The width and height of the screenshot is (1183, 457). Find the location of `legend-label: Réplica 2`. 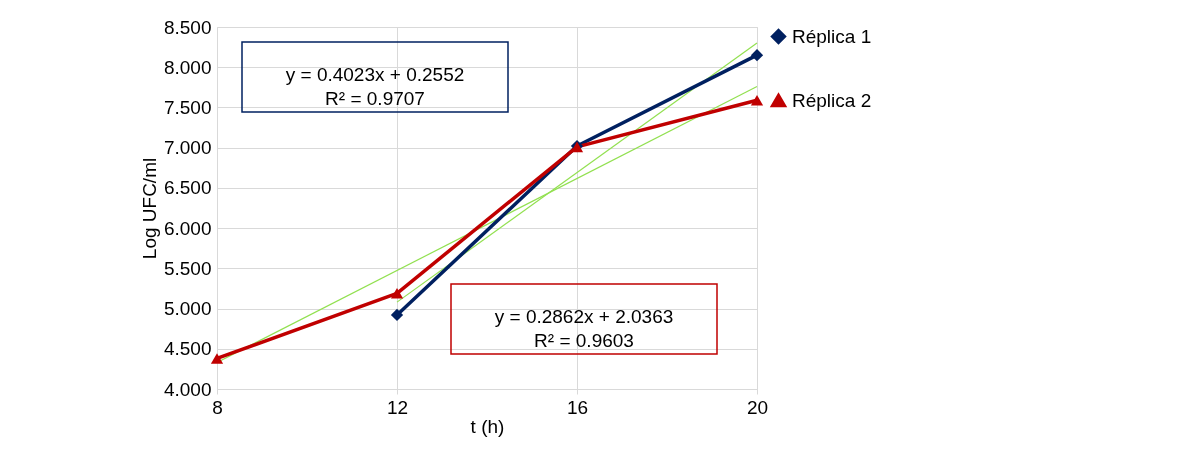

legend-label: Réplica 2 is located at coordinates (832, 100).